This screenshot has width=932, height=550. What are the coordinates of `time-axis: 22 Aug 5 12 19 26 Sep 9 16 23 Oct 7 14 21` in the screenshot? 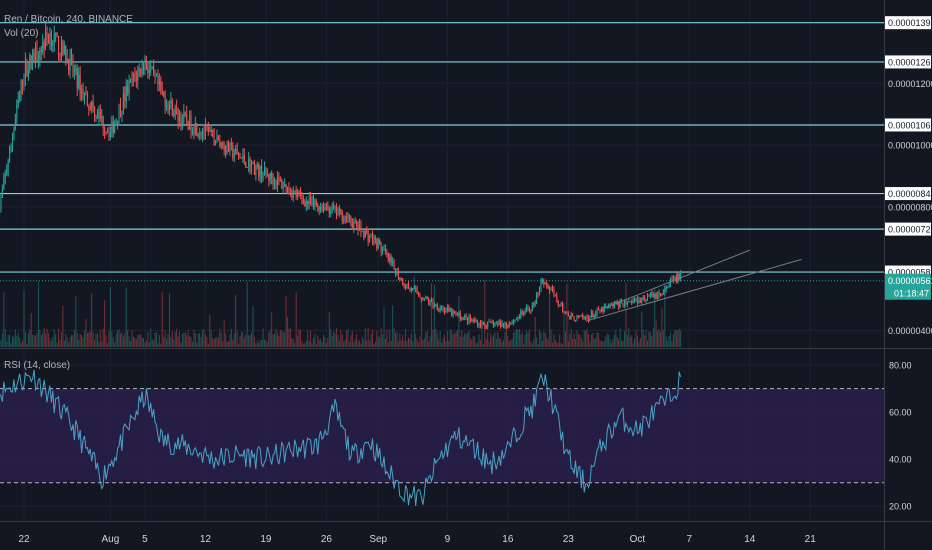 It's located at (417, 539).